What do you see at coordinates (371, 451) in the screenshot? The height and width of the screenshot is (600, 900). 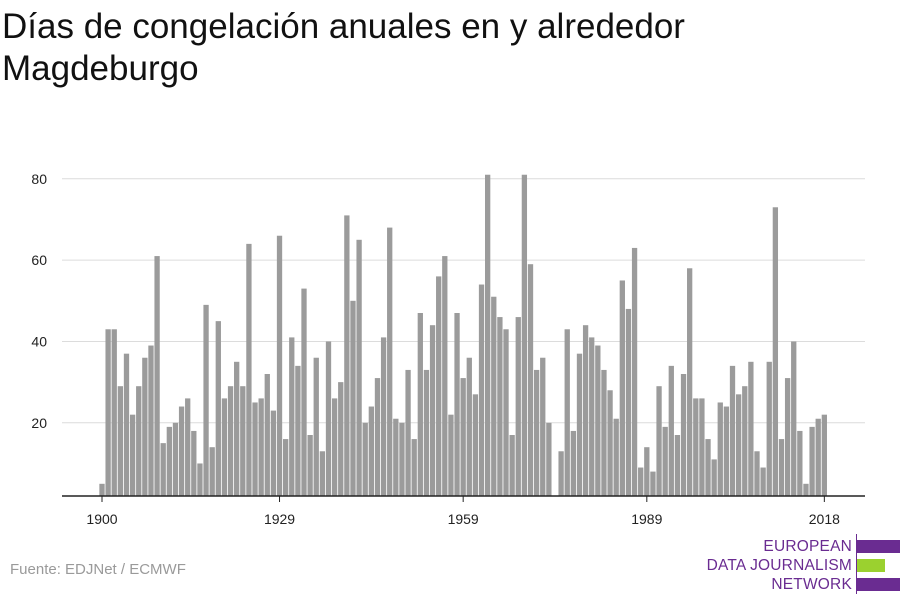 I see `bar-1944` at bounding box center [371, 451].